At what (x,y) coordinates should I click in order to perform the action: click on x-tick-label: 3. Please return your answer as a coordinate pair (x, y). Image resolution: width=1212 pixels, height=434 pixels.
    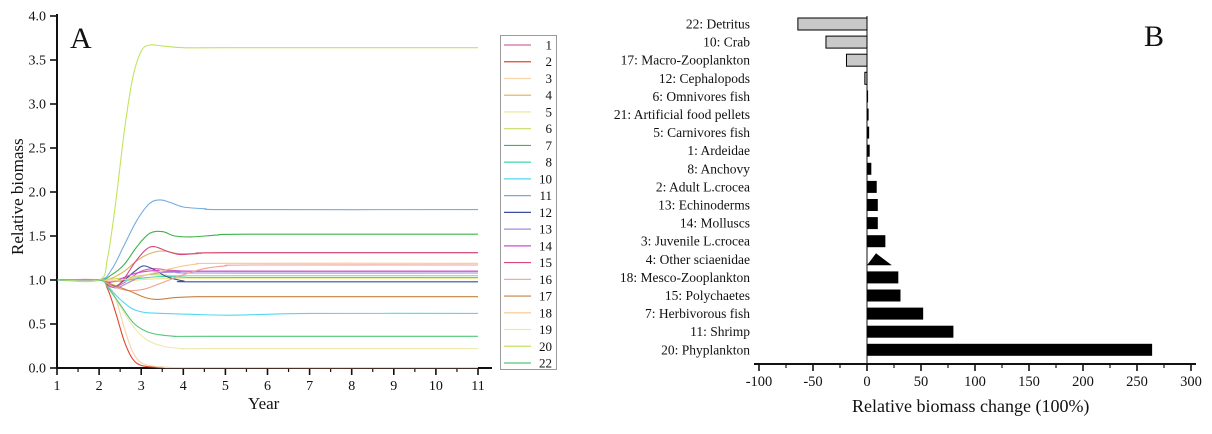
    Looking at the image, I should click on (141, 386).